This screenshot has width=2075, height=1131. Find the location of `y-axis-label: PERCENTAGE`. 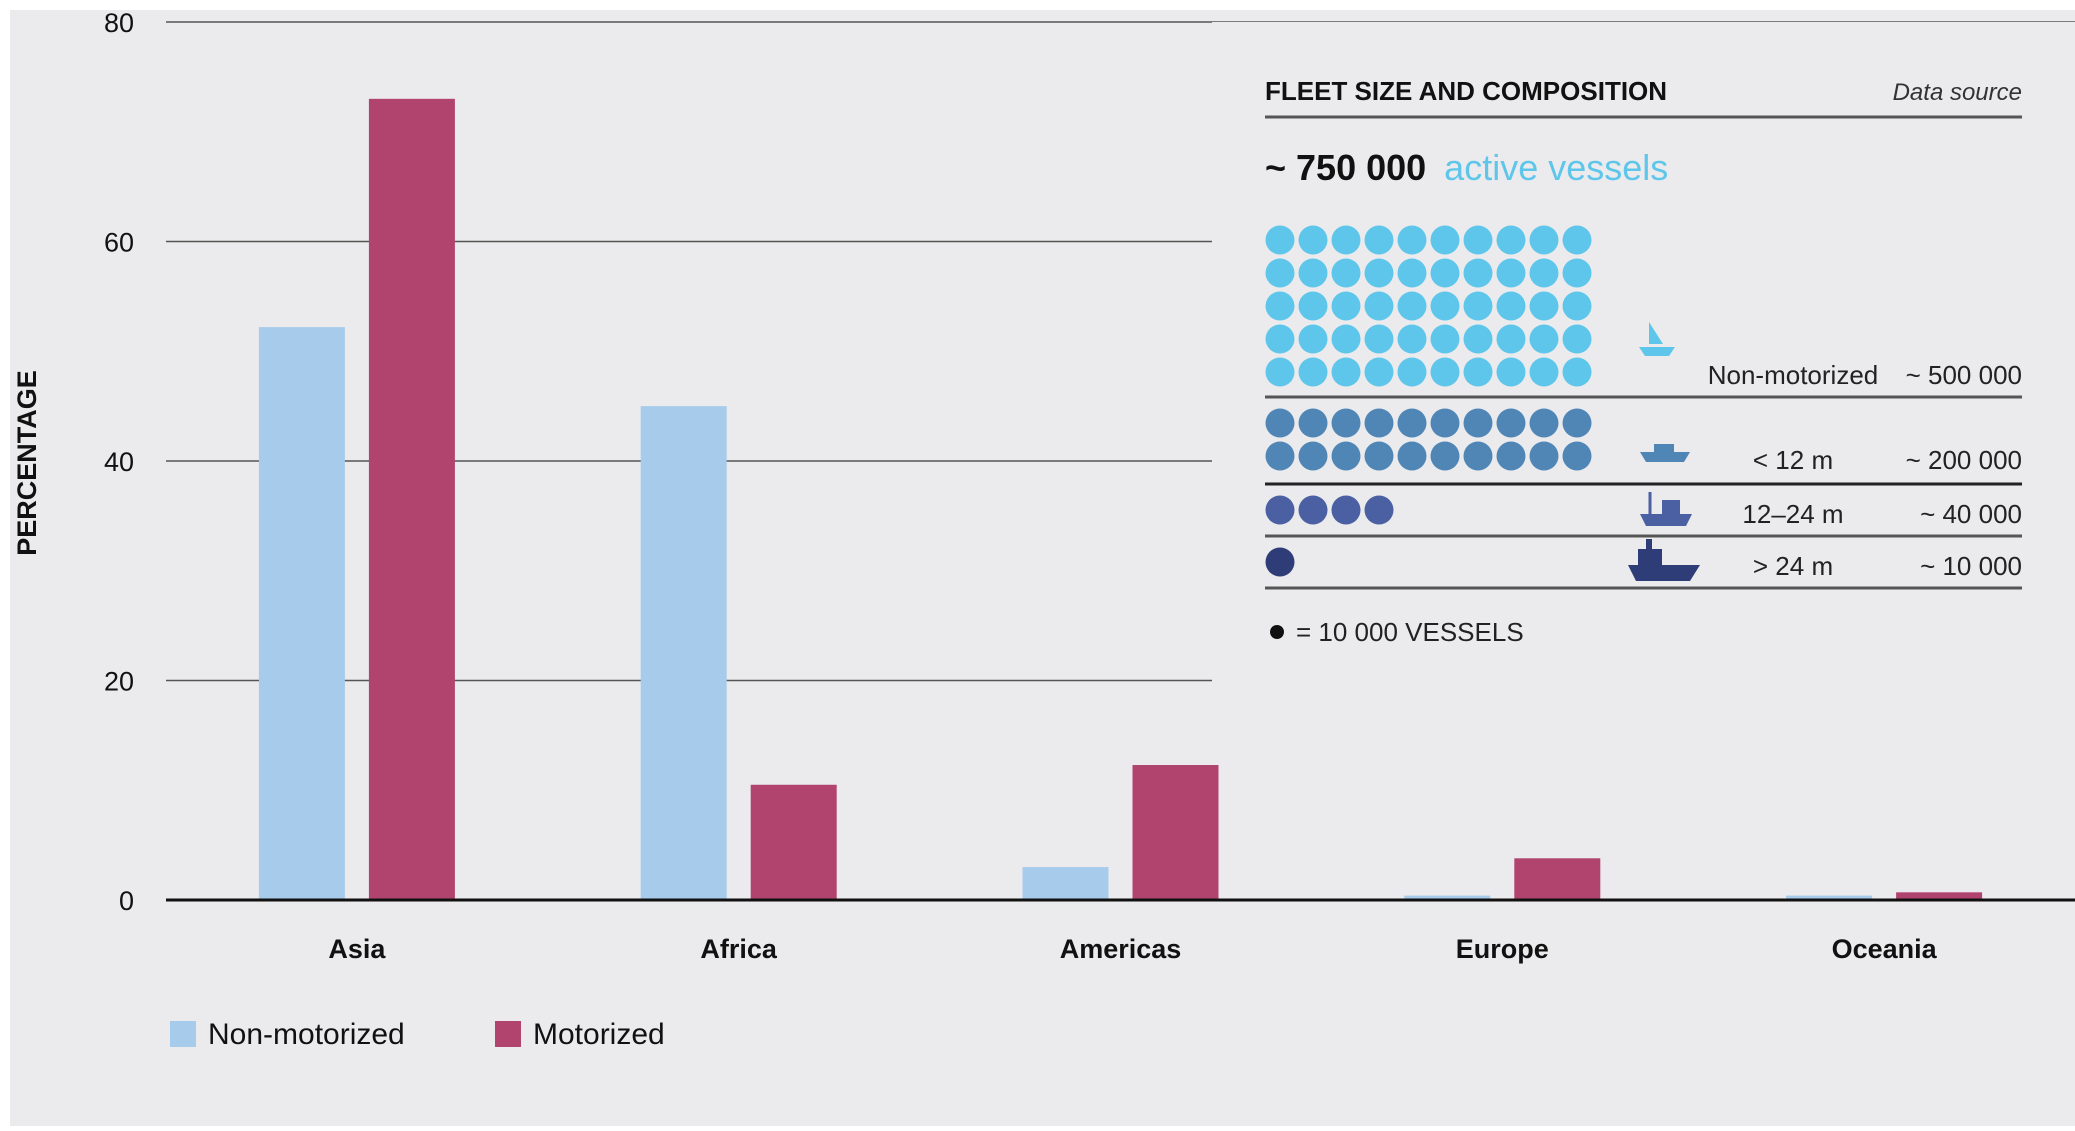

y-axis-label: PERCENTAGE is located at coordinates (27, 463).